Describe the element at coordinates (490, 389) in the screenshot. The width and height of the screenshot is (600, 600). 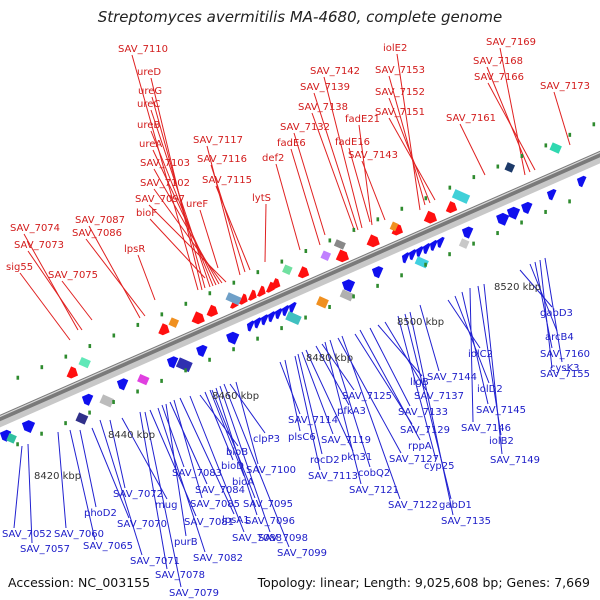
I see `bottom-gene-label: iolD2` at that location.